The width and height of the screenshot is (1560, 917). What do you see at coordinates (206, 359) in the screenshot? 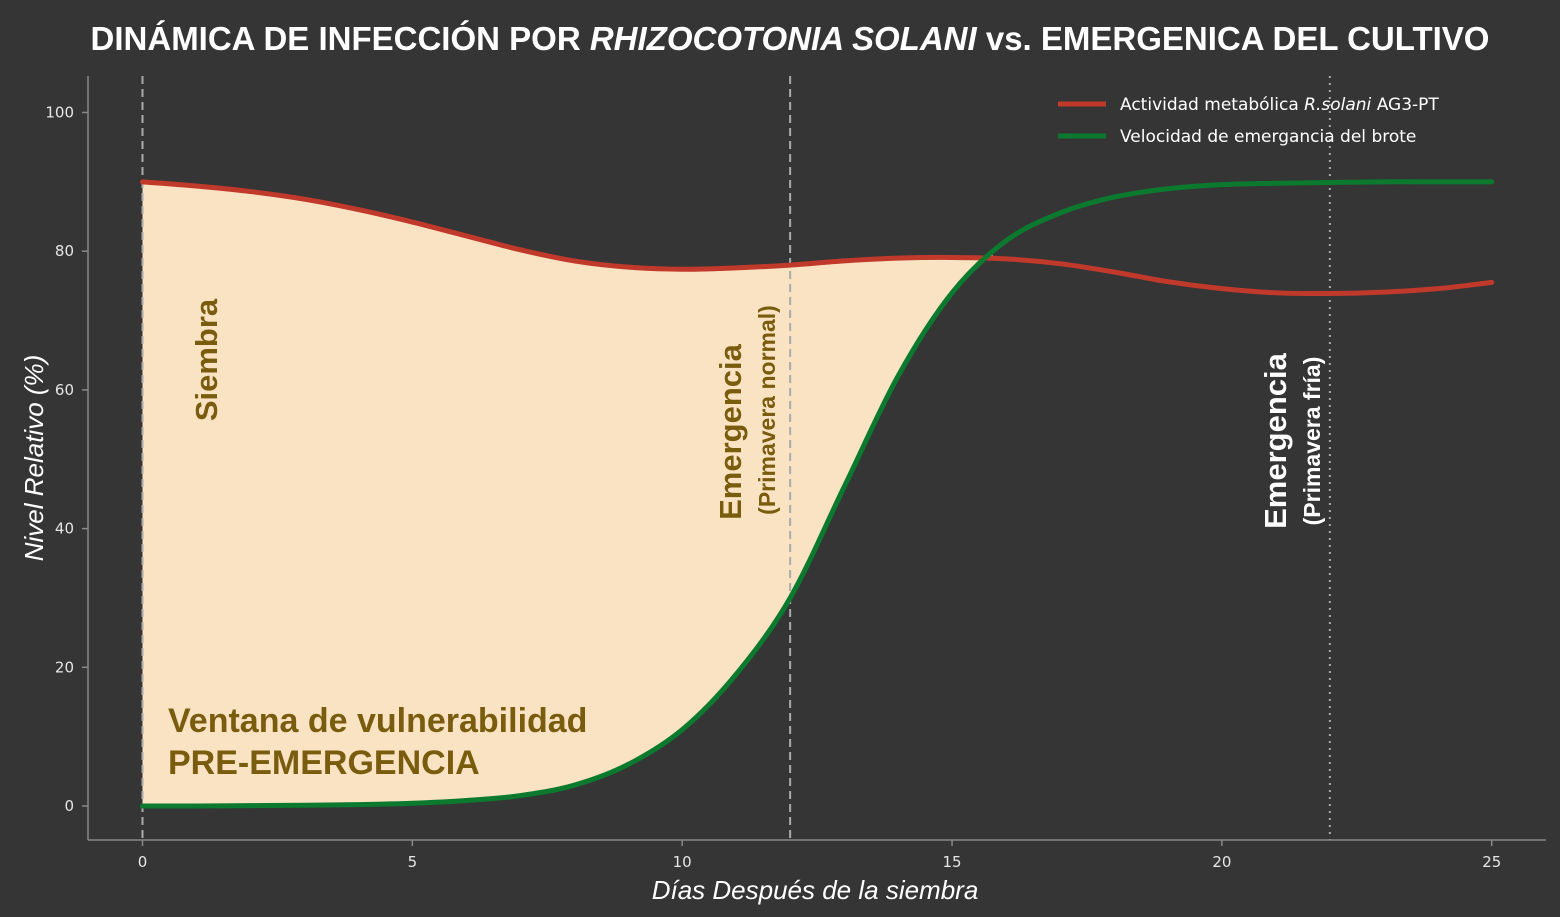
I see `annotation-siembra: Siembra` at bounding box center [206, 359].